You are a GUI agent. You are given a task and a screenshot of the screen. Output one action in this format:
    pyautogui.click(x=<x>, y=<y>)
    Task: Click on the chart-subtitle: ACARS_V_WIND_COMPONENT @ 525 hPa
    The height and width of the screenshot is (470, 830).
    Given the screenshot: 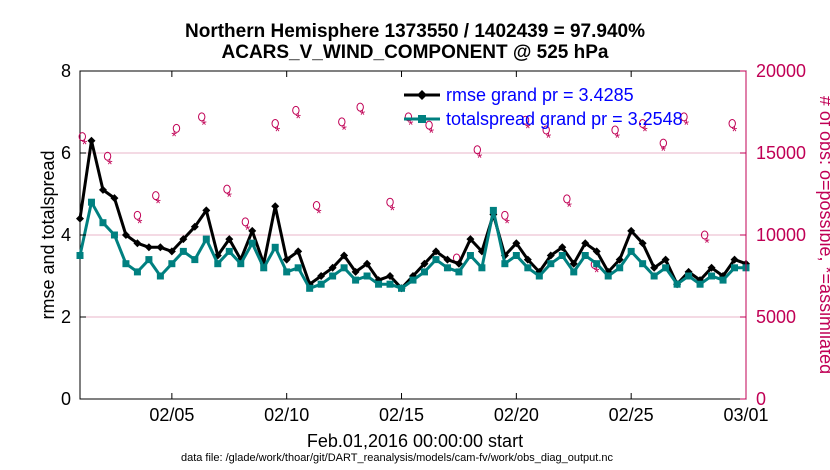 What is the action you would take?
    pyautogui.click(x=415, y=52)
    